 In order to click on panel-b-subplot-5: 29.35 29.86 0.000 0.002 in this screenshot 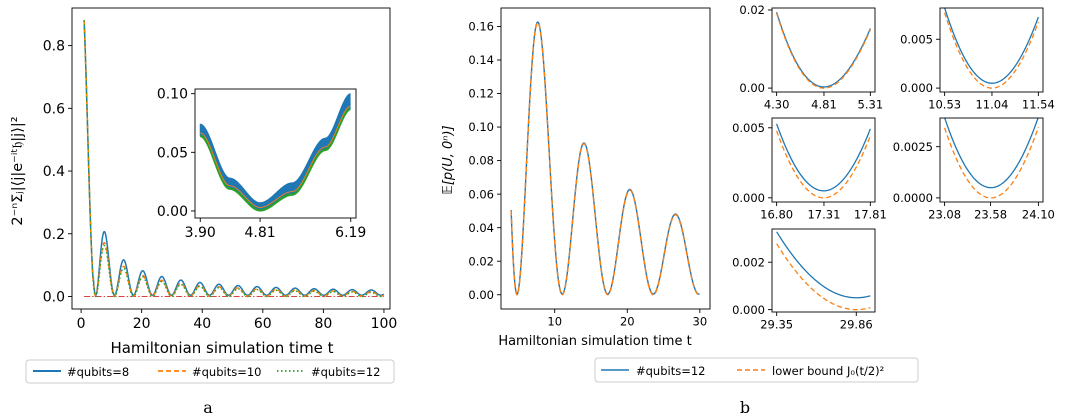, I will do `click(804, 280)`.